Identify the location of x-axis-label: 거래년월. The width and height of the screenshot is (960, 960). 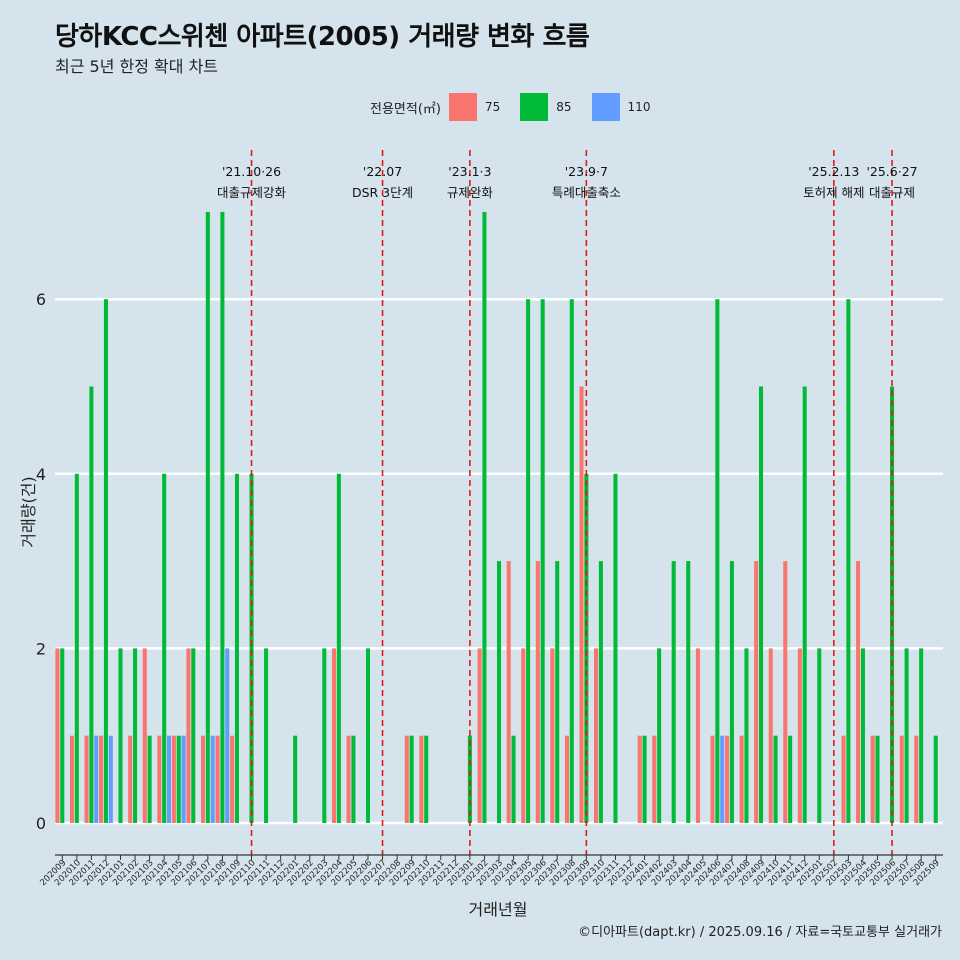
(498, 909).